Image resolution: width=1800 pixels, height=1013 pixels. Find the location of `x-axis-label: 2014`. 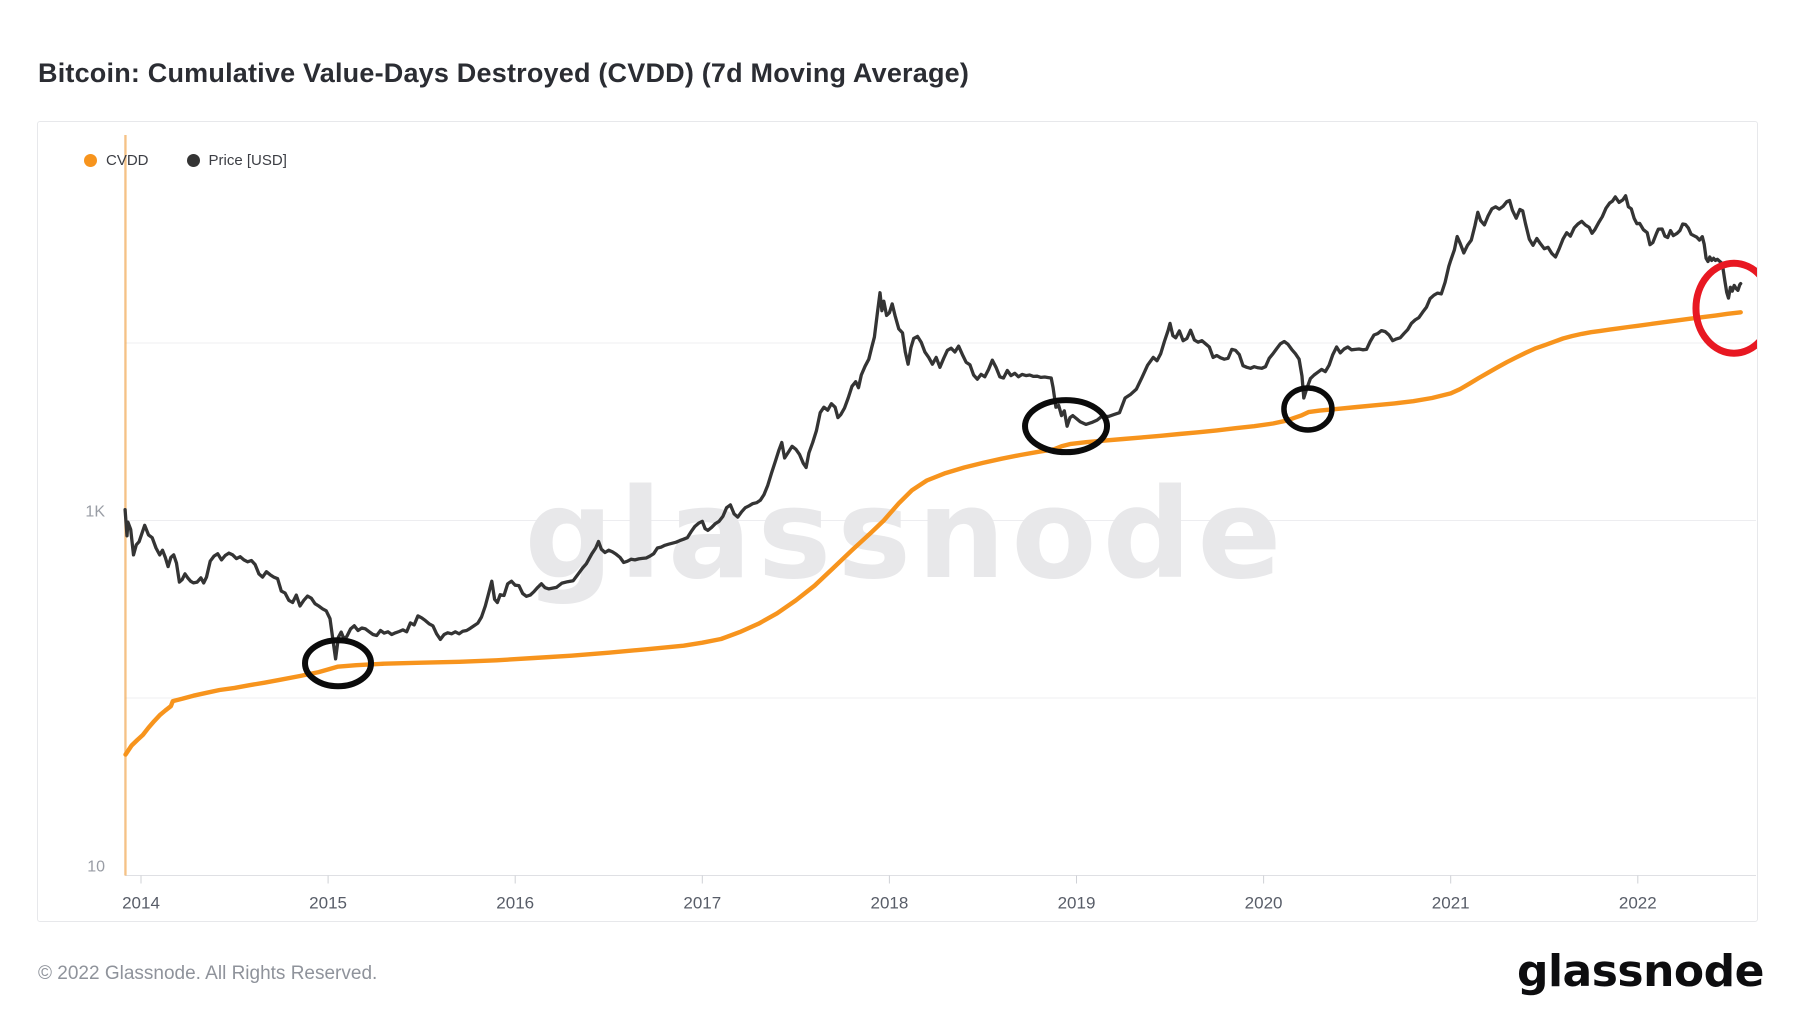

x-axis-label: 2014 is located at coordinates (141, 903).